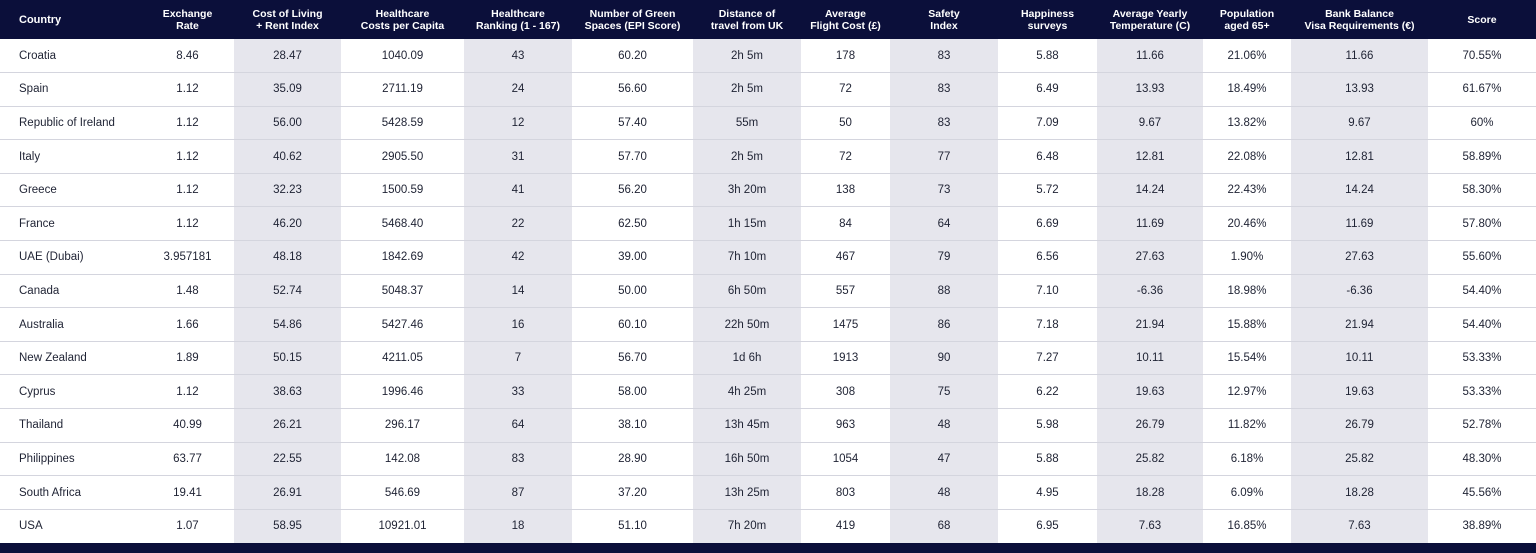 The height and width of the screenshot is (553, 1536). What do you see at coordinates (944, 392) in the screenshot?
I see `cell-safety-index: 75` at bounding box center [944, 392].